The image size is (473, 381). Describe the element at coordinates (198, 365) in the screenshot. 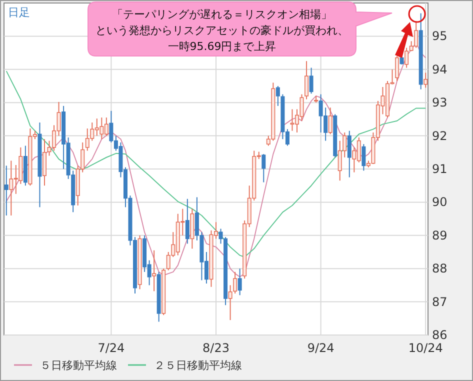

I see `legend-label: ２５日移動平均線` at that location.